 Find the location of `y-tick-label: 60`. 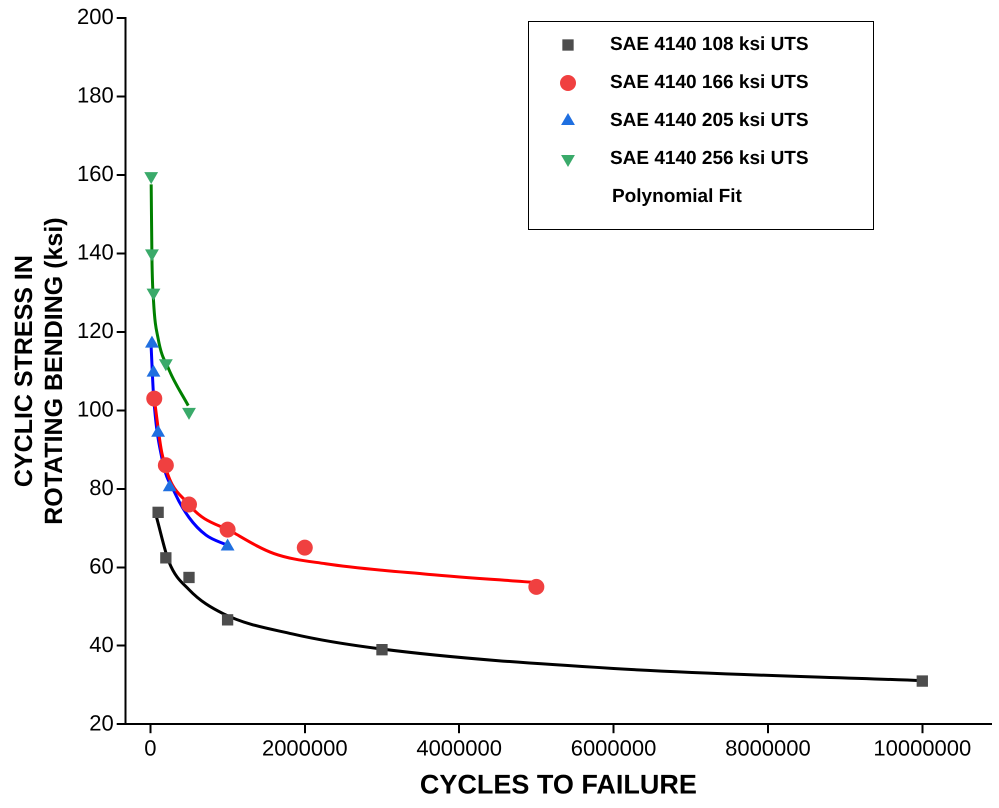

y-tick-label: 60 is located at coordinates (101, 565).